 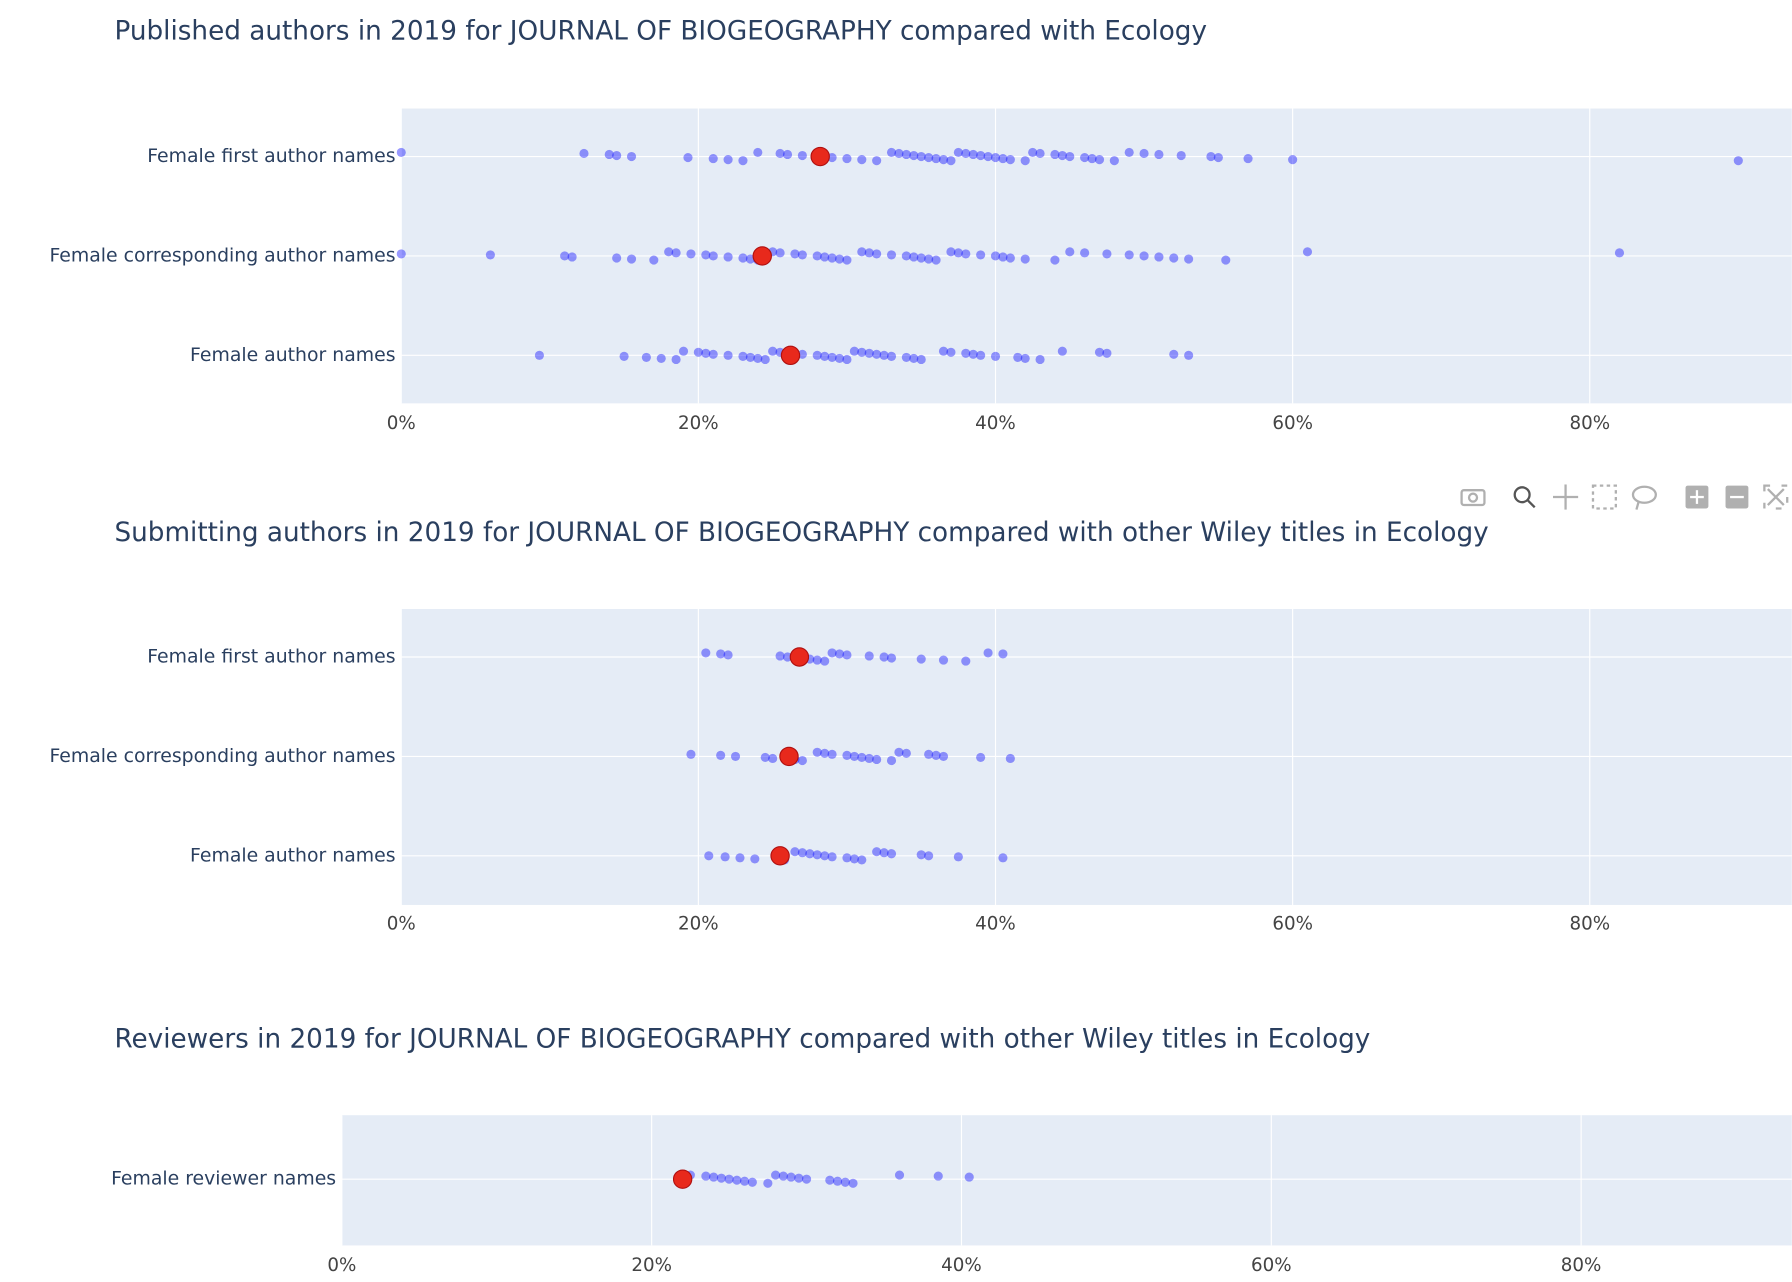 I want to click on y-tick-label: Female first author names, so click(x=271, y=656).